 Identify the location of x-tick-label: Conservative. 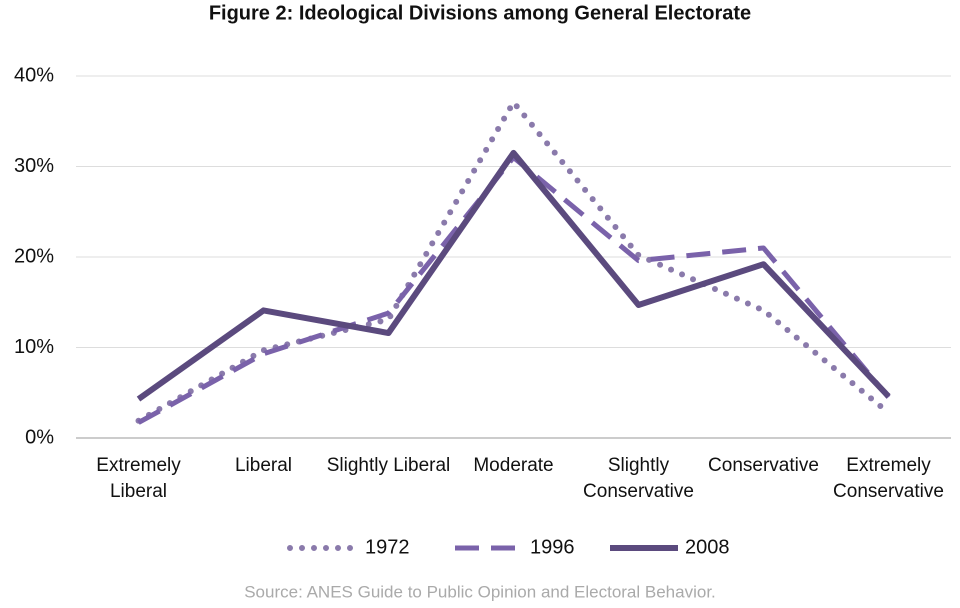
(763, 465).